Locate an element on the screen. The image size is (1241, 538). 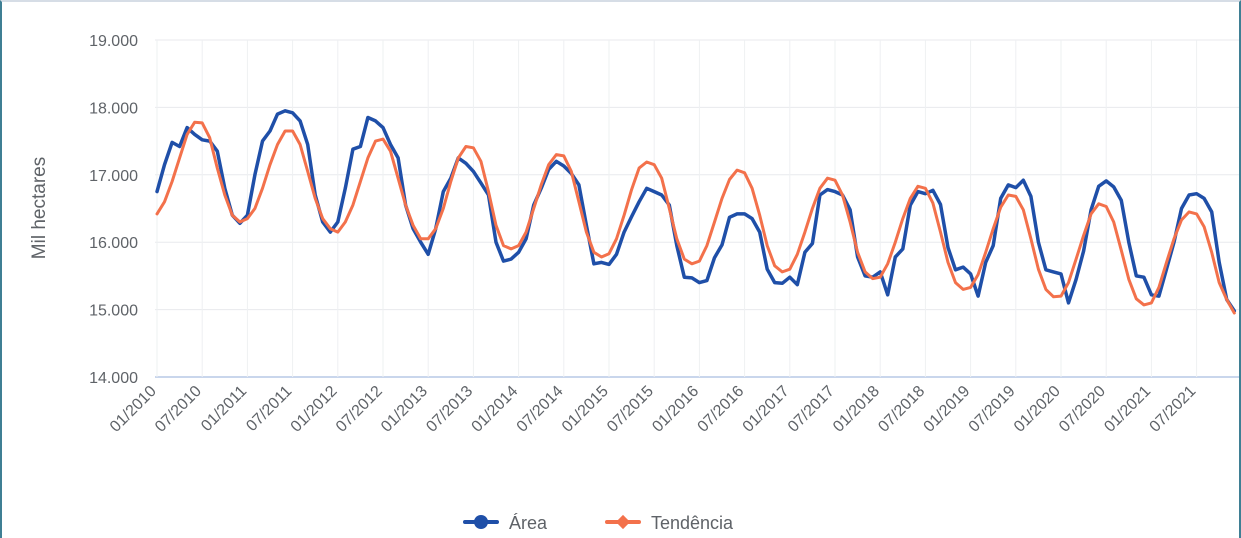
x-tick-label: 07/2020 is located at coordinates (1082, 409).